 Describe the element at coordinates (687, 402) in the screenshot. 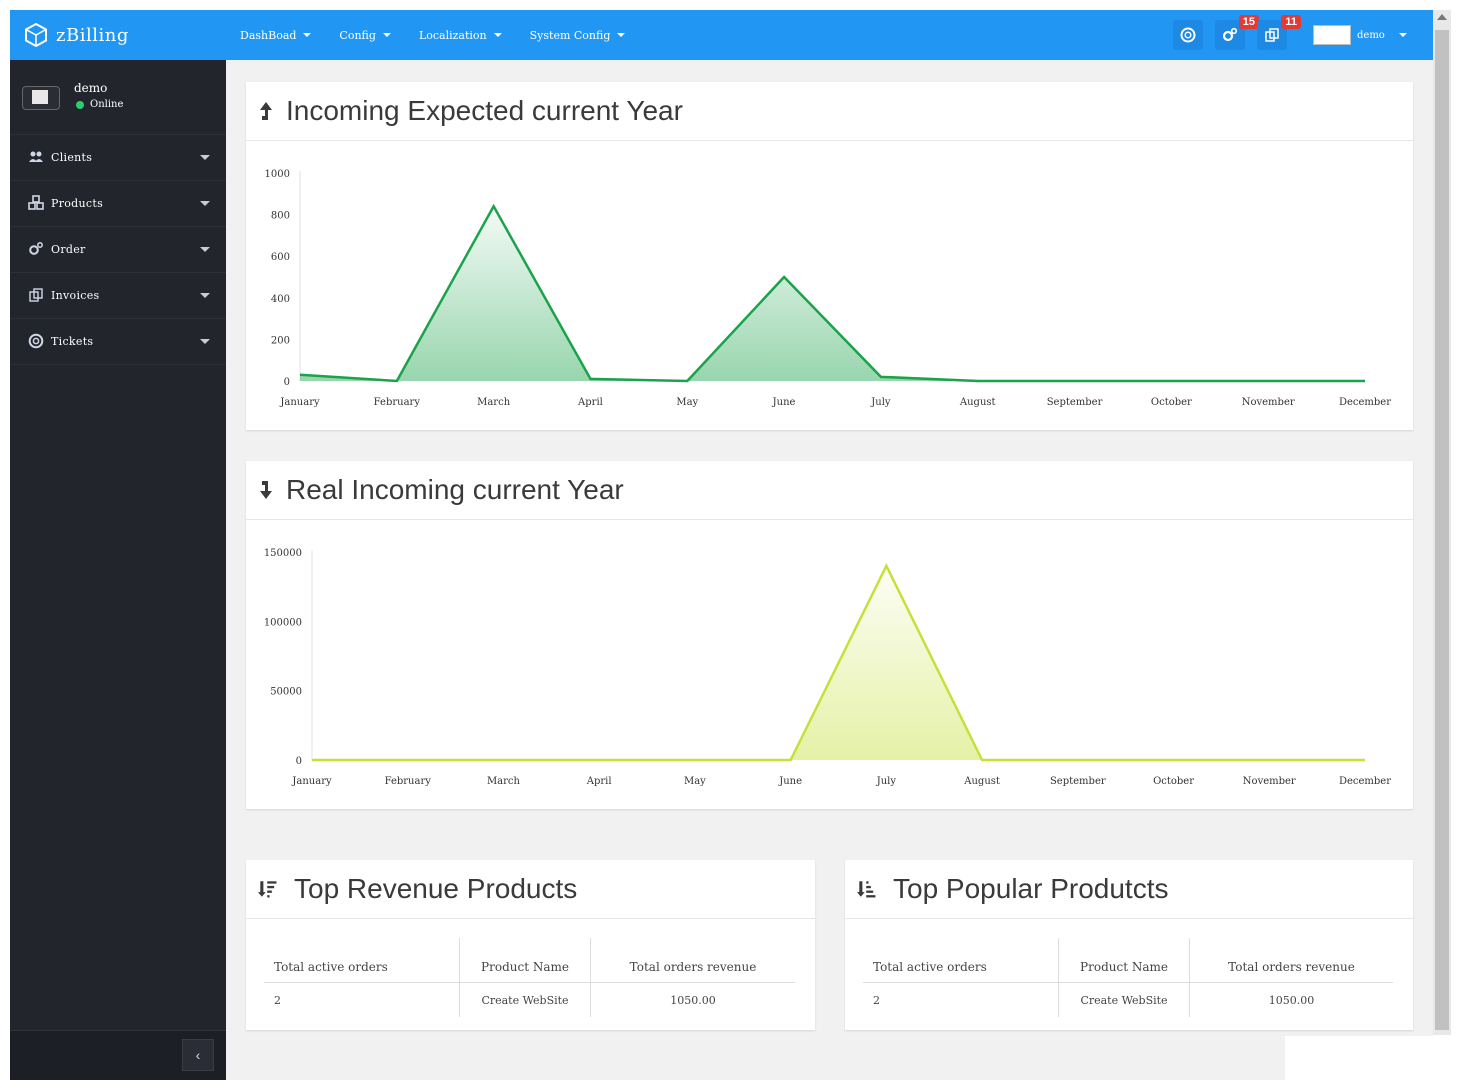

I see `x-tick-label: May` at that location.